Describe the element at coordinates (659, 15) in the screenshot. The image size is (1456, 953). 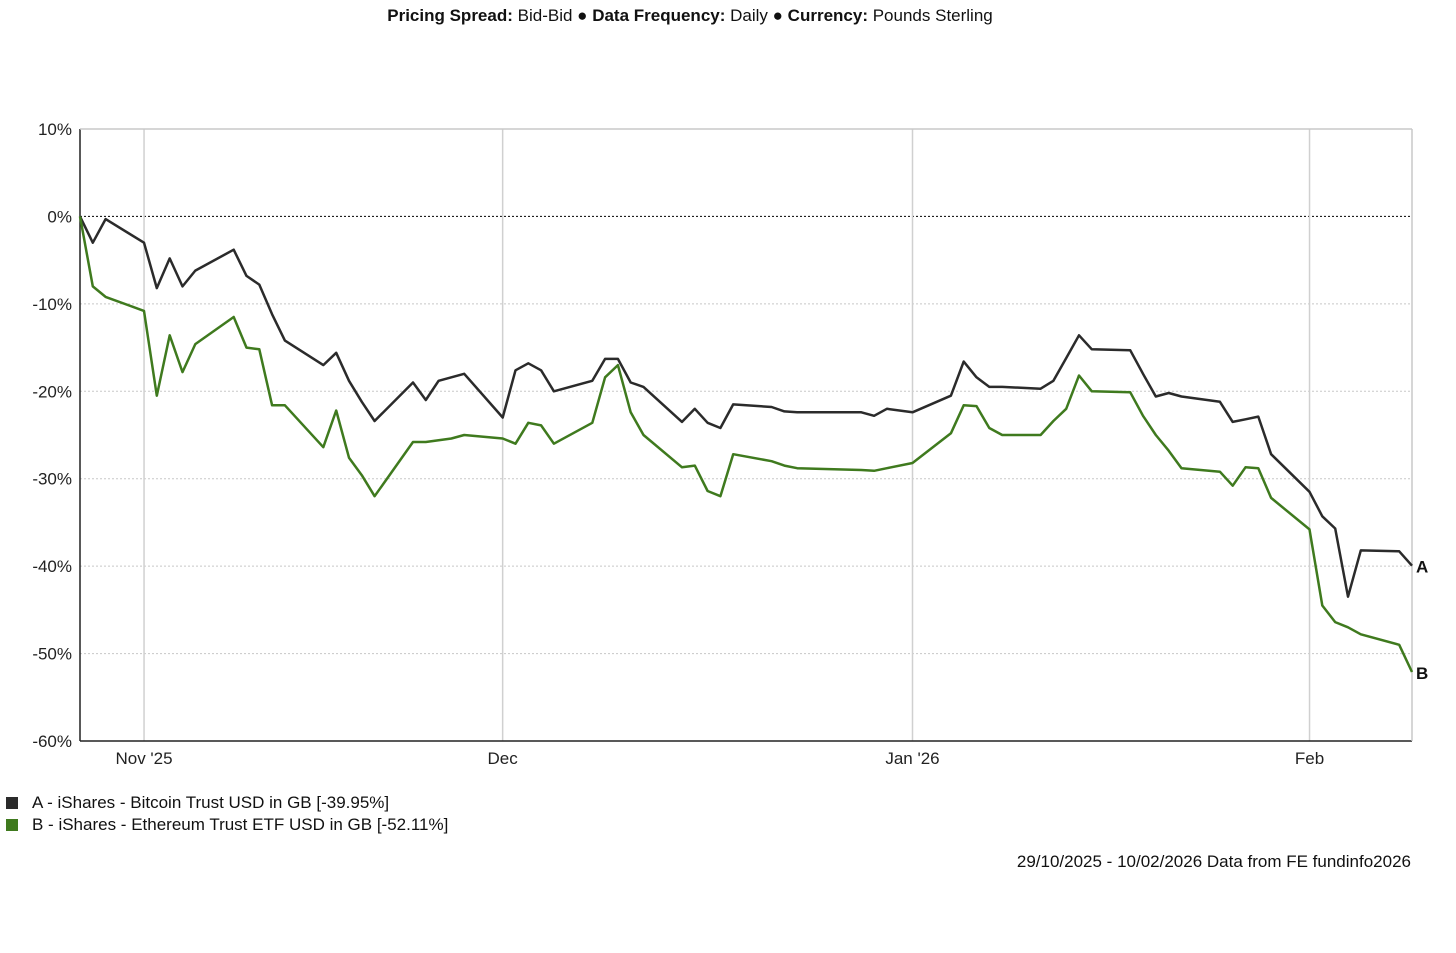
I see `data-frequency-label: Data Frequency:` at that location.